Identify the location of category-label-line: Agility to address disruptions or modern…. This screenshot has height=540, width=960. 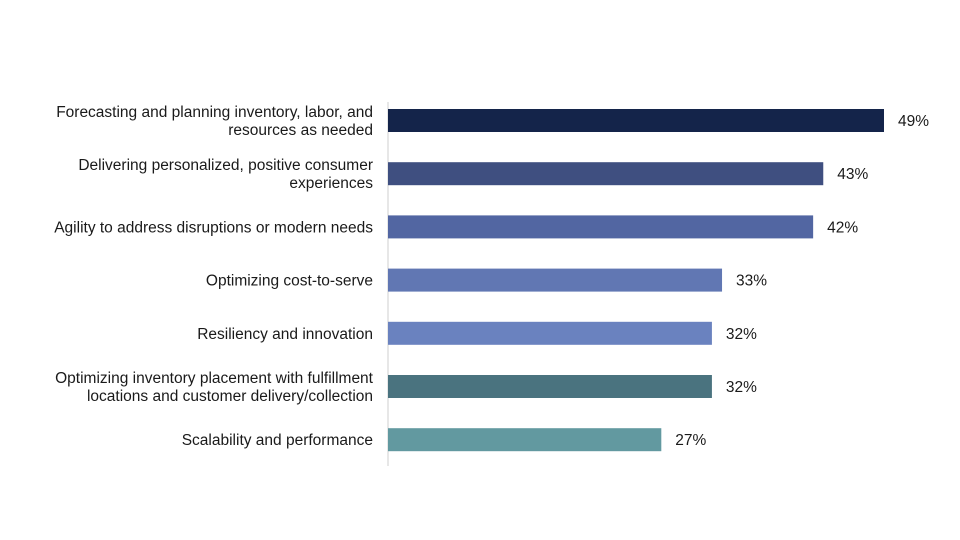
(213, 227).